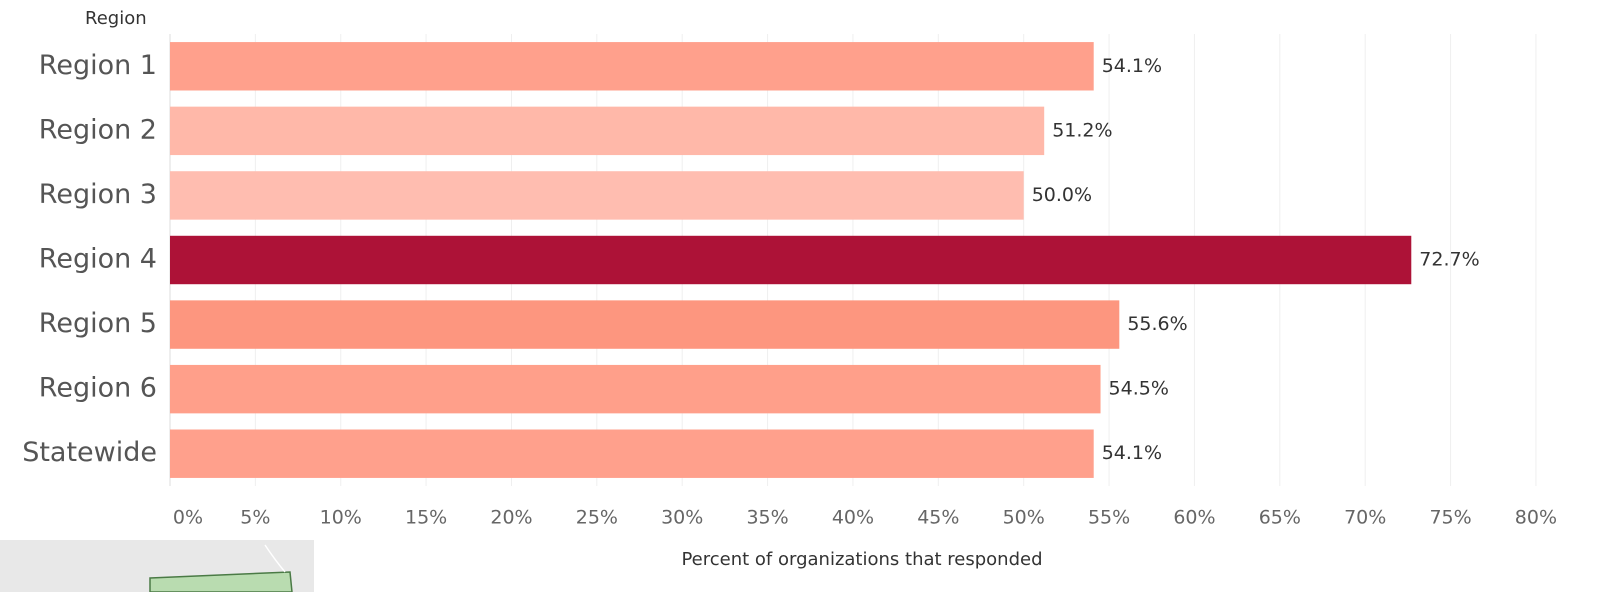 The image size is (1617, 592). What do you see at coordinates (767, 518) in the screenshot?
I see `x-tick-label: 35%` at bounding box center [767, 518].